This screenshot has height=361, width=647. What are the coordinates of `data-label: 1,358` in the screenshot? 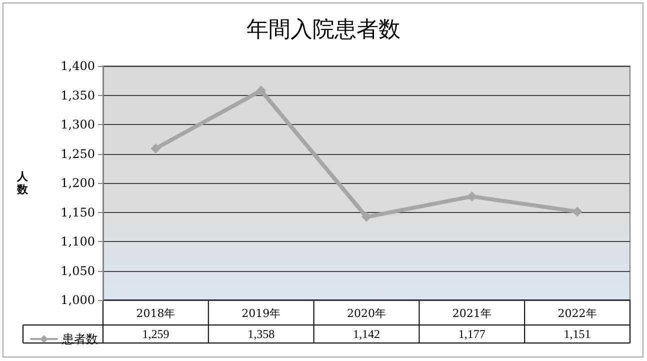 It's located at (261, 334).